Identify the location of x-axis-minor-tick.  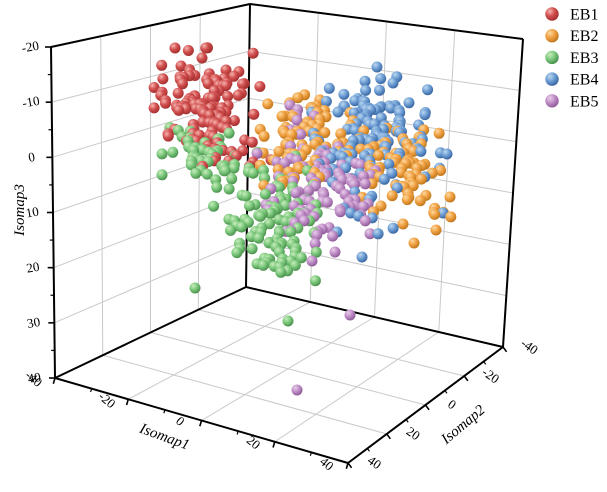
(237, 432).